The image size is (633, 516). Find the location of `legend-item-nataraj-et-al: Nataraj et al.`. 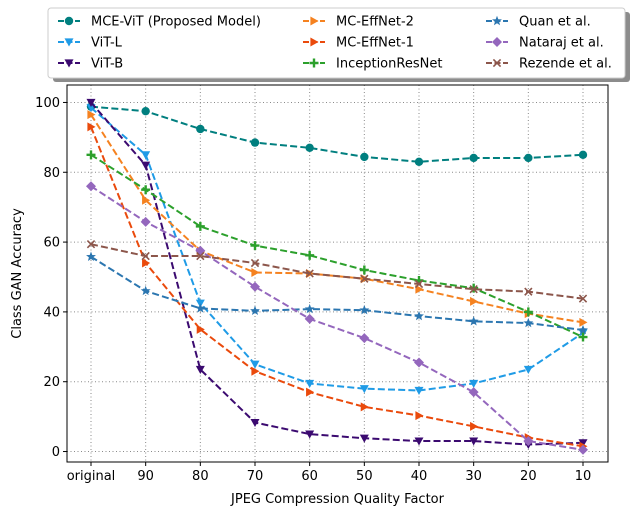

legend-item-nataraj-et-al: Nataraj et al. is located at coordinates (545, 43).